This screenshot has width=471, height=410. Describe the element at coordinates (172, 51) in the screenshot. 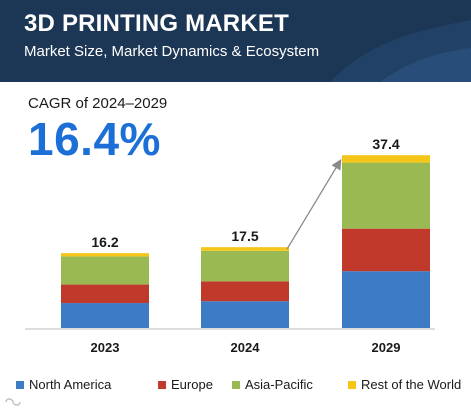

I see `page-subtitle: Market Size, Market Dynamics & Ecosystem` at that location.